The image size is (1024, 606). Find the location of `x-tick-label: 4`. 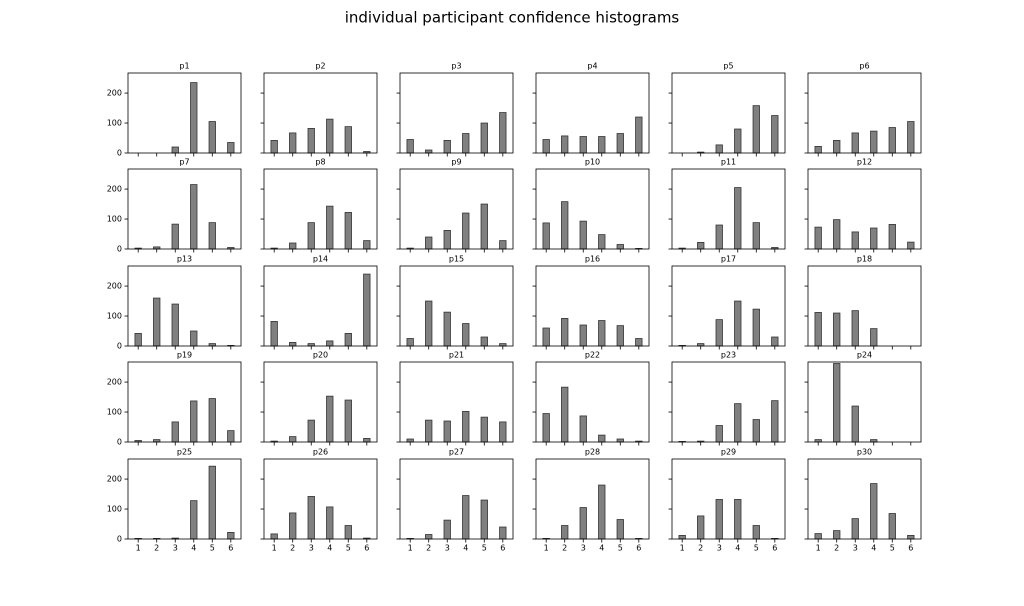

x-tick-label: 4 is located at coordinates (737, 548).